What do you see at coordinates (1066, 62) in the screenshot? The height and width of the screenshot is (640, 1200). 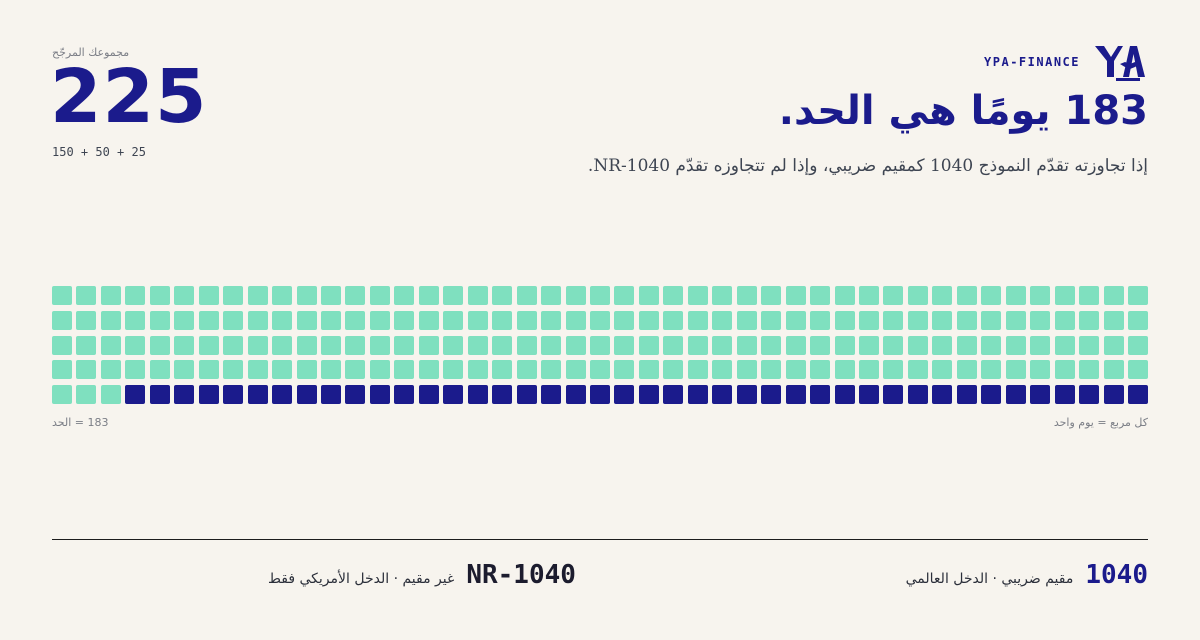 I see `brand: YPA-FINANCE` at bounding box center [1066, 62].